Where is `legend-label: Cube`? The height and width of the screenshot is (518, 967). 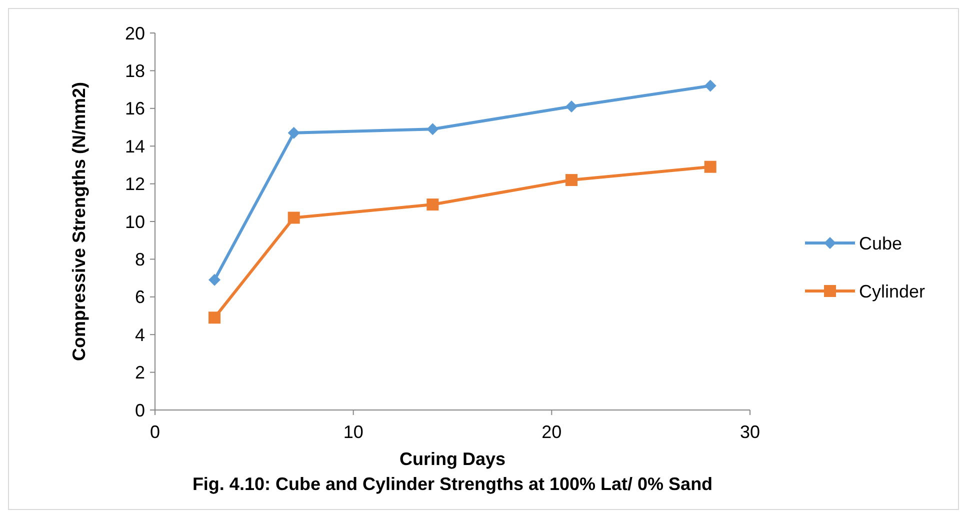
legend-label: Cube is located at coordinates (880, 243).